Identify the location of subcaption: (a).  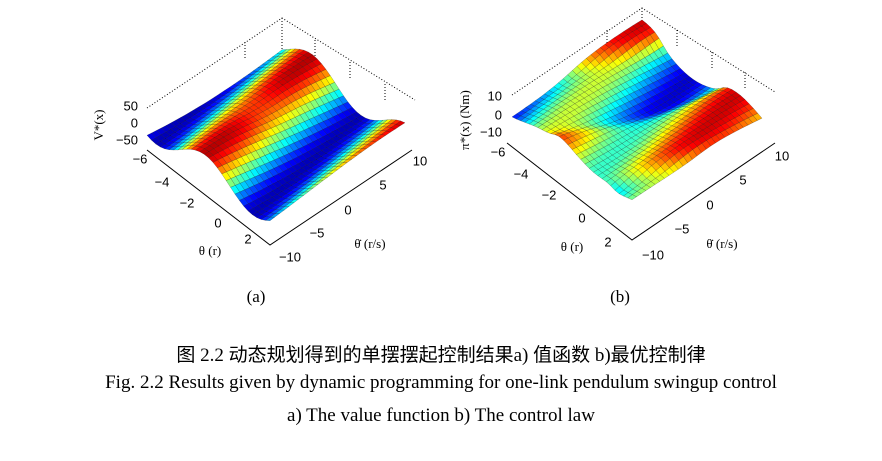
(256, 296).